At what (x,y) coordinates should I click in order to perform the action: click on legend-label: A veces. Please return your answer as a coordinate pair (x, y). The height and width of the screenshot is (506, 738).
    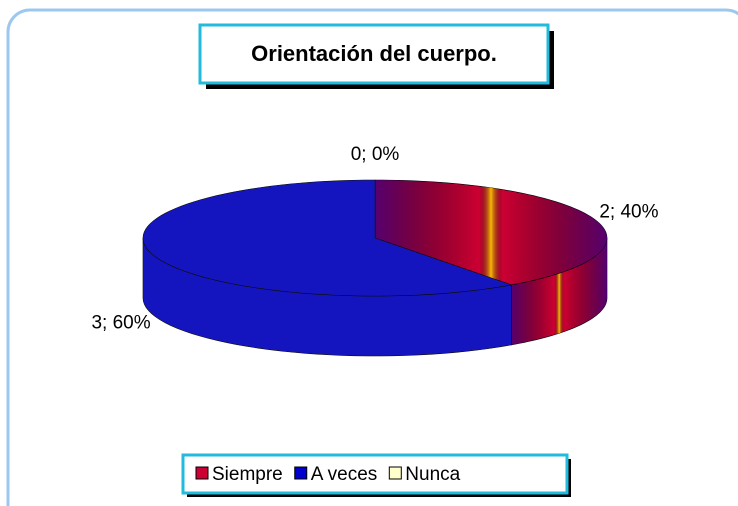
    Looking at the image, I should click on (344, 474).